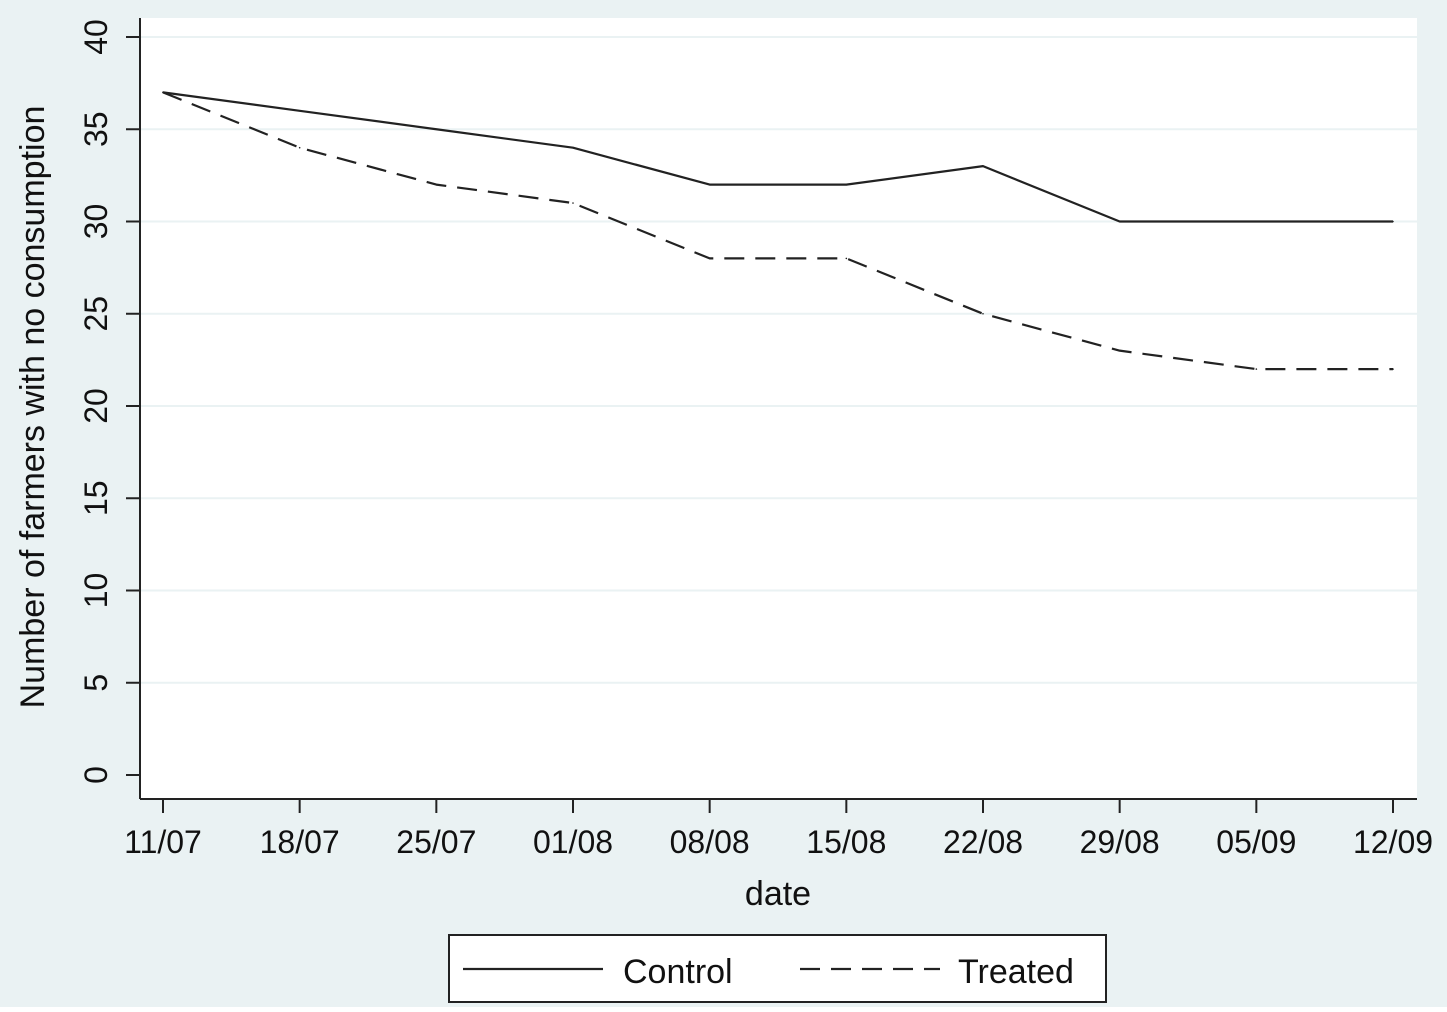  Describe the element at coordinates (96, 406) in the screenshot. I see `y-tick-label: 20` at that location.